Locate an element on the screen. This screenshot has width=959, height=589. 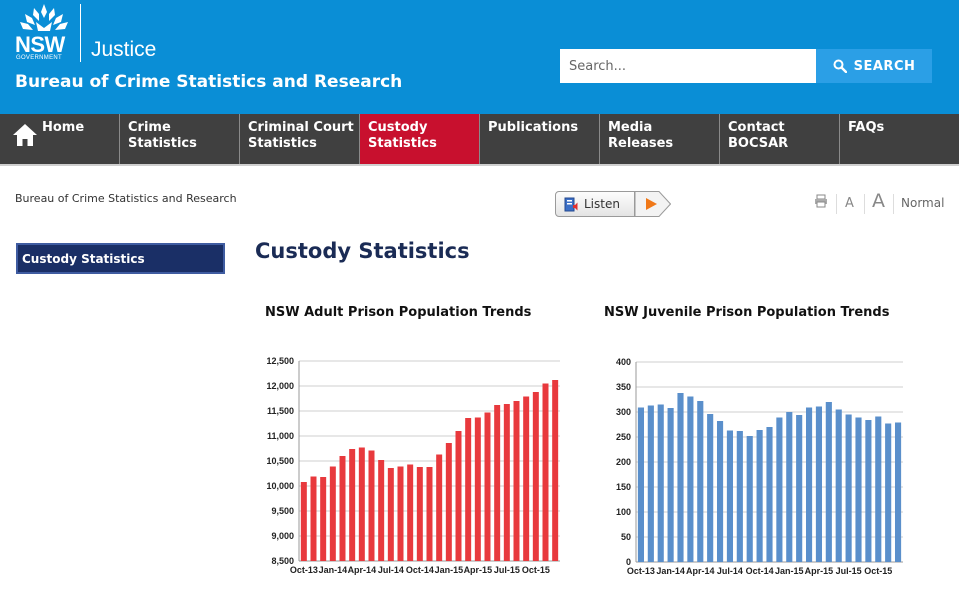
justice-brand: Justice is located at coordinates (124, 49).